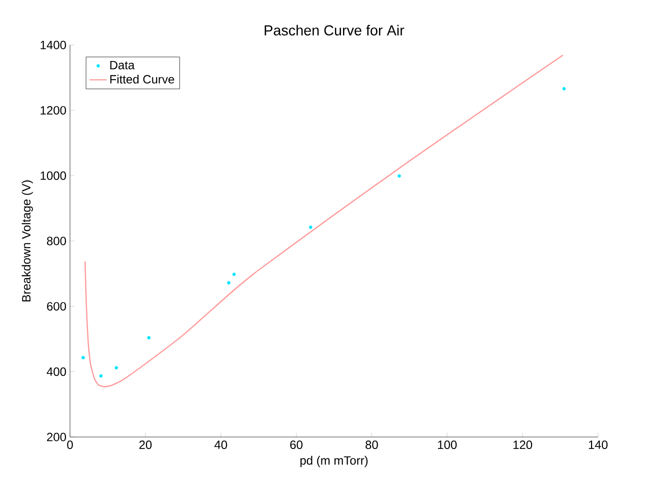 Image resolution: width=650 pixels, height=485 pixels. I want to click on y-tick-label: 1400, so click(53, 45).